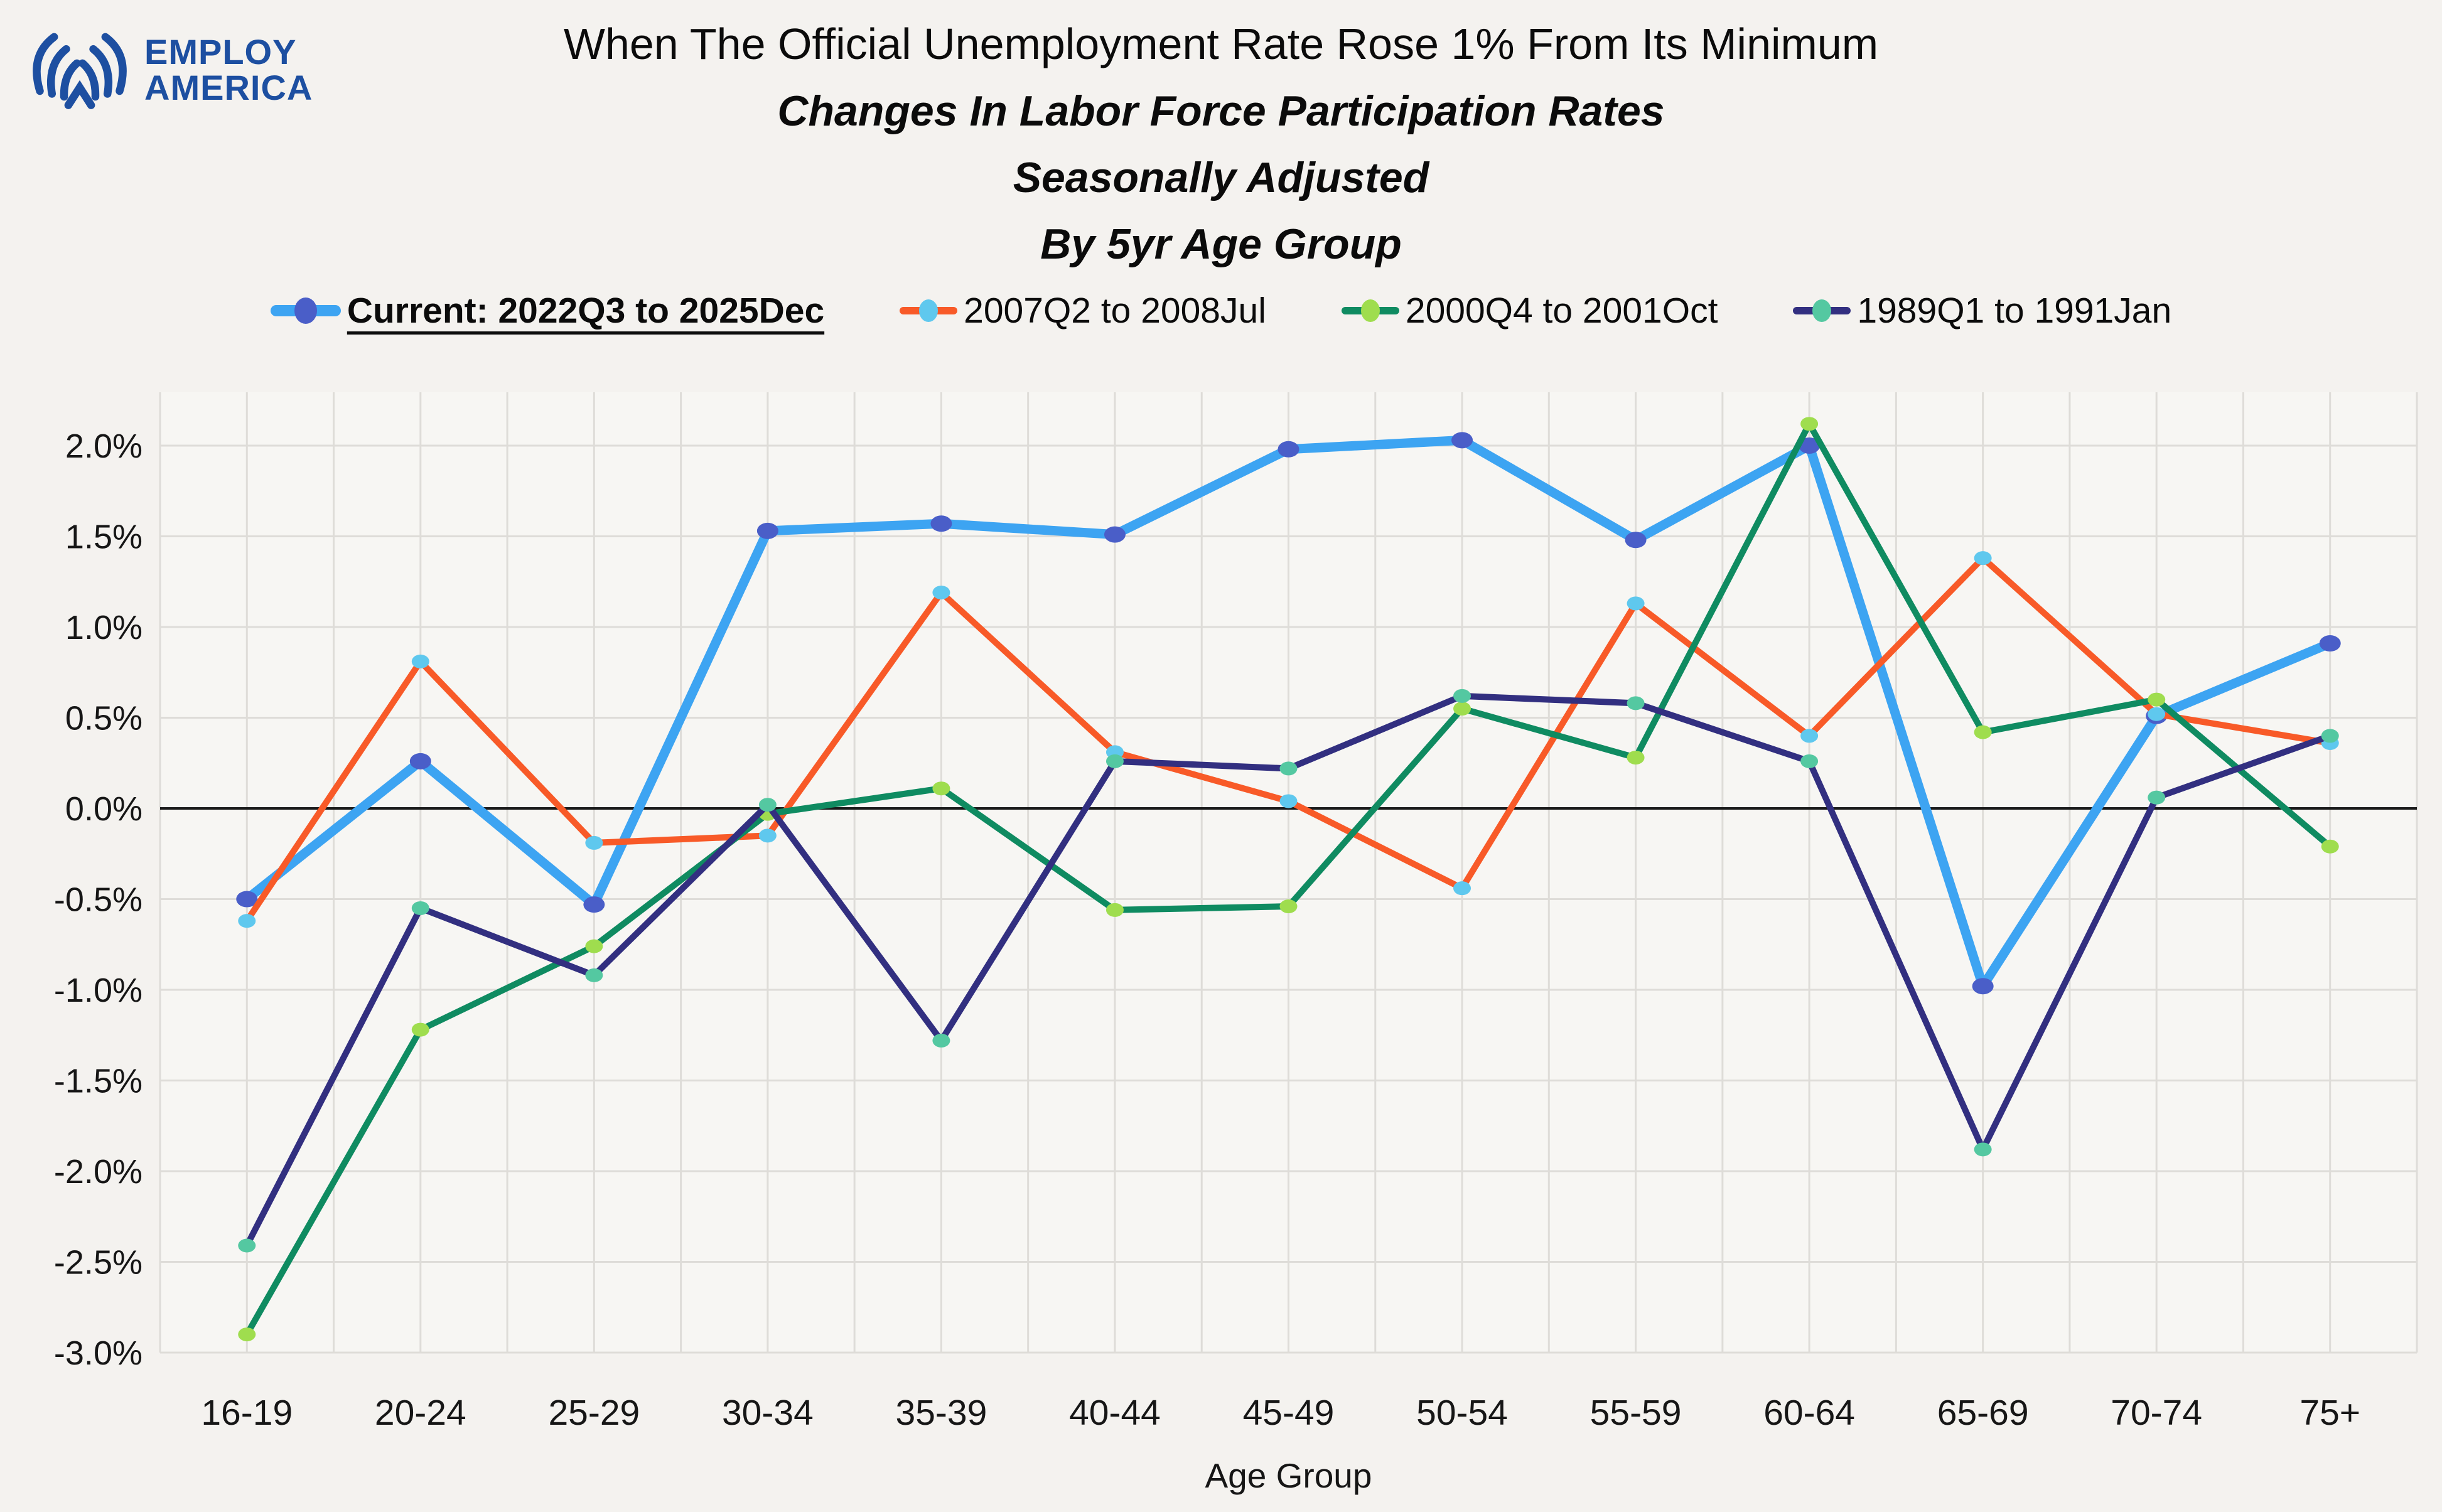 This screenshot has height=1512, width=2442. I want to click on x-tick-label: 40-44, so click(1115, 1413).